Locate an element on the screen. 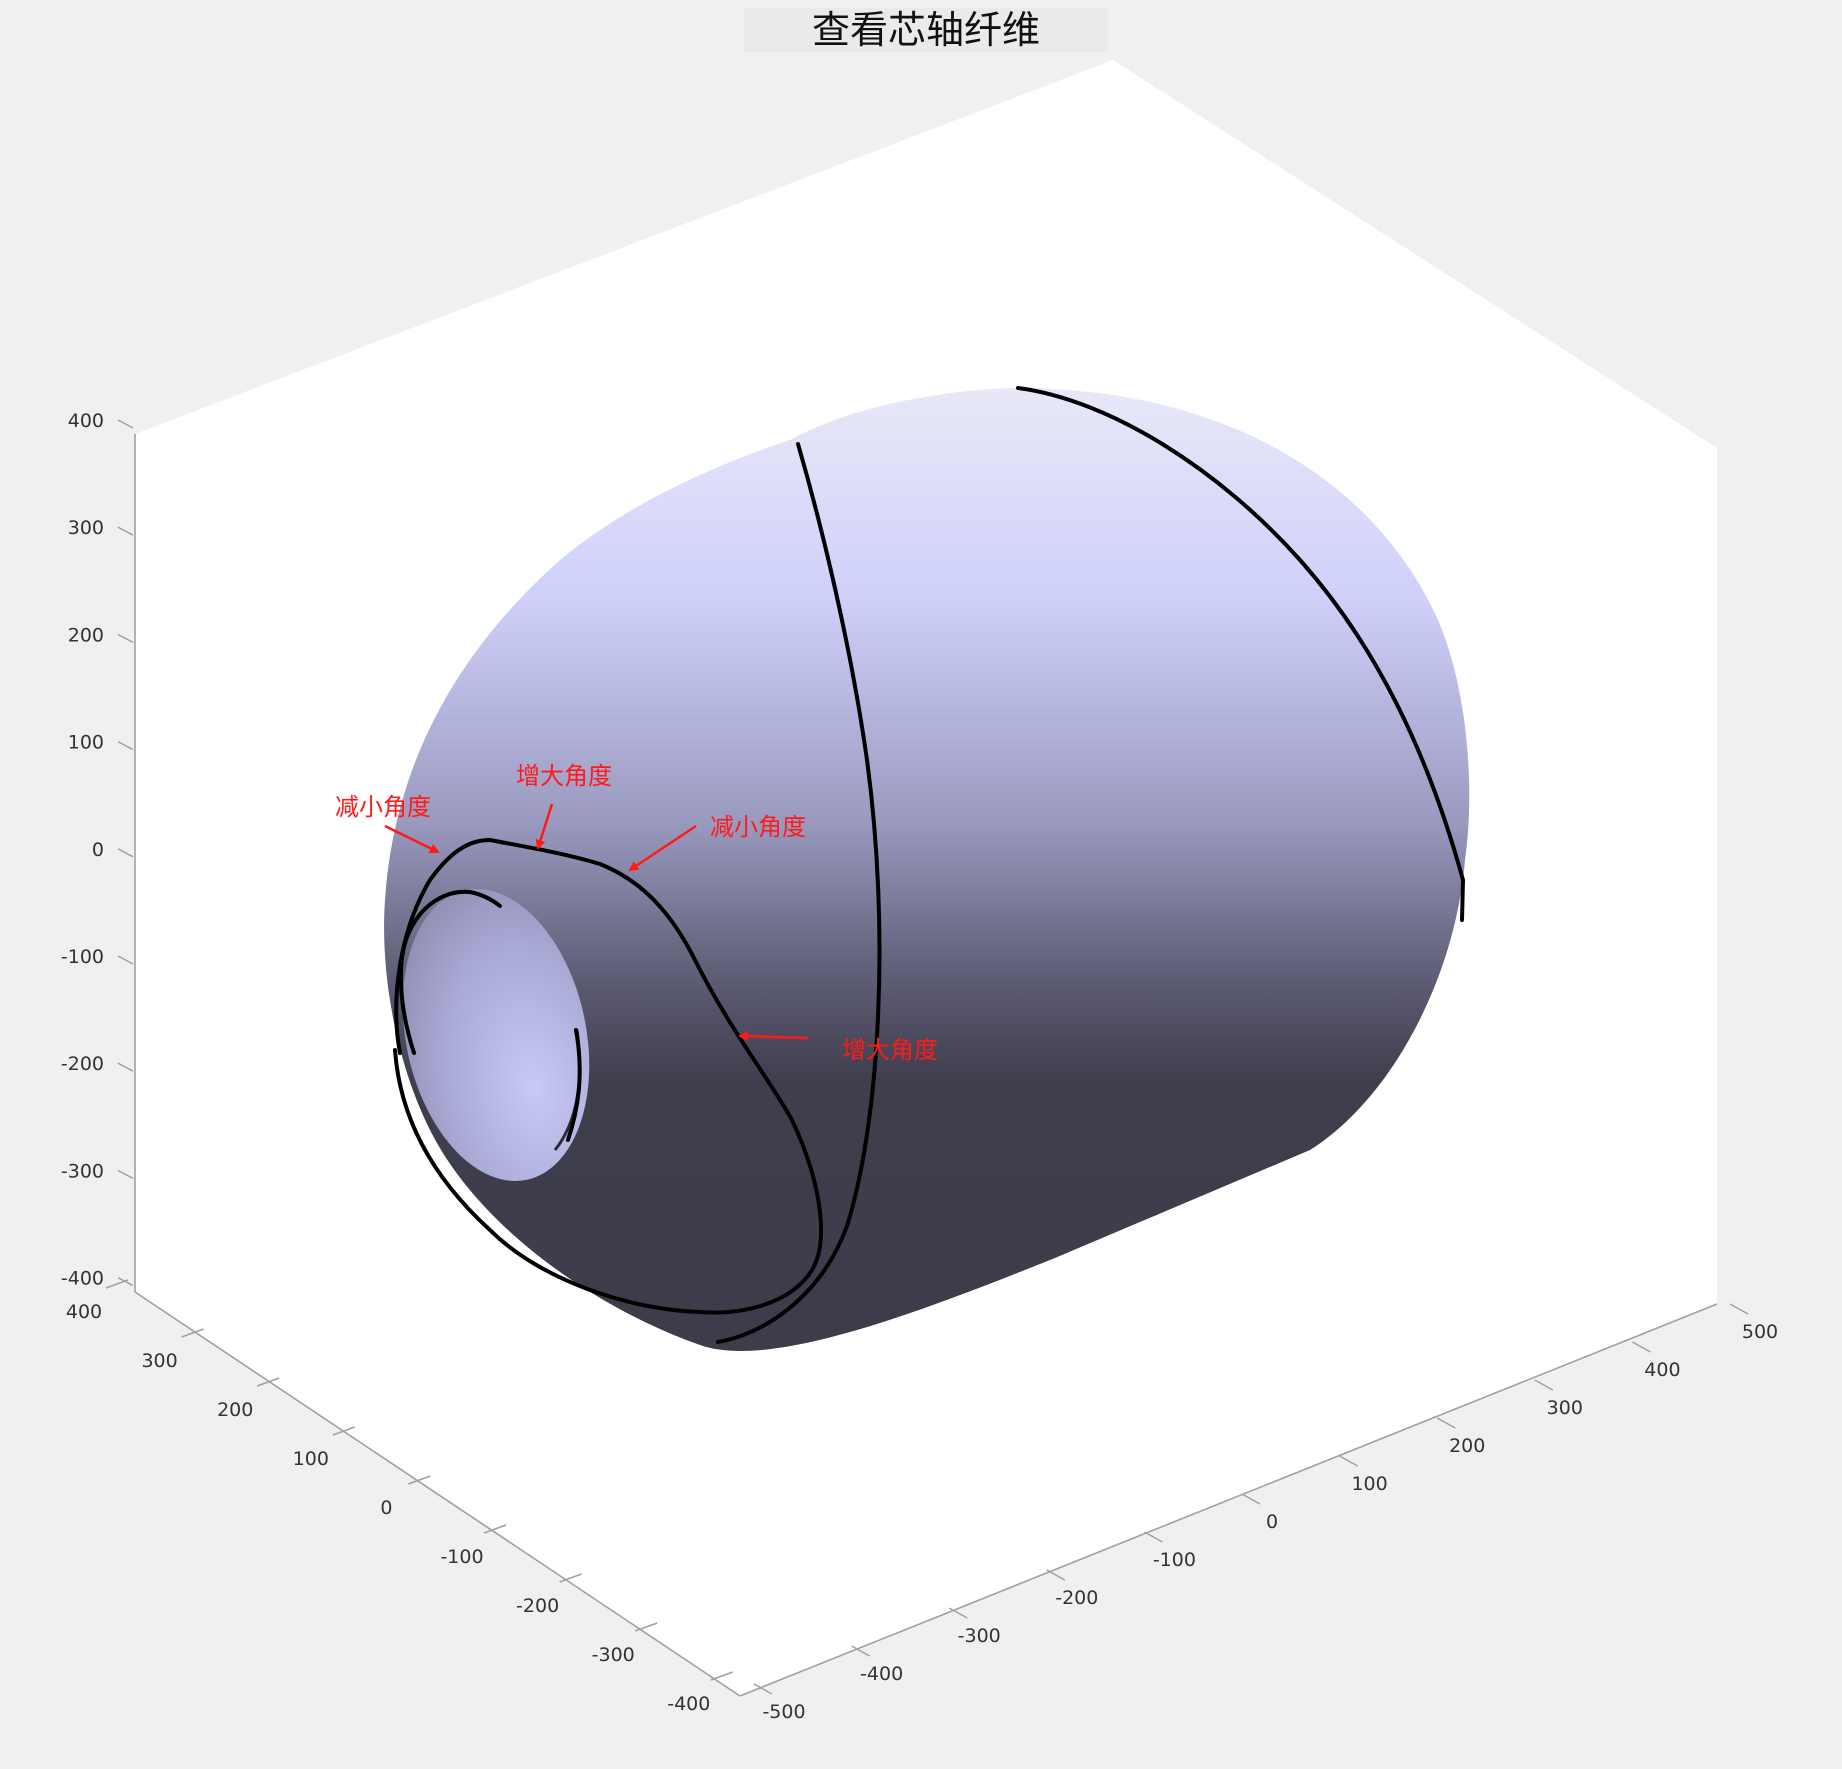 This screenshot has height=1769, width=1842. z-tick-label: -100 is located at coordinates (82, 957).